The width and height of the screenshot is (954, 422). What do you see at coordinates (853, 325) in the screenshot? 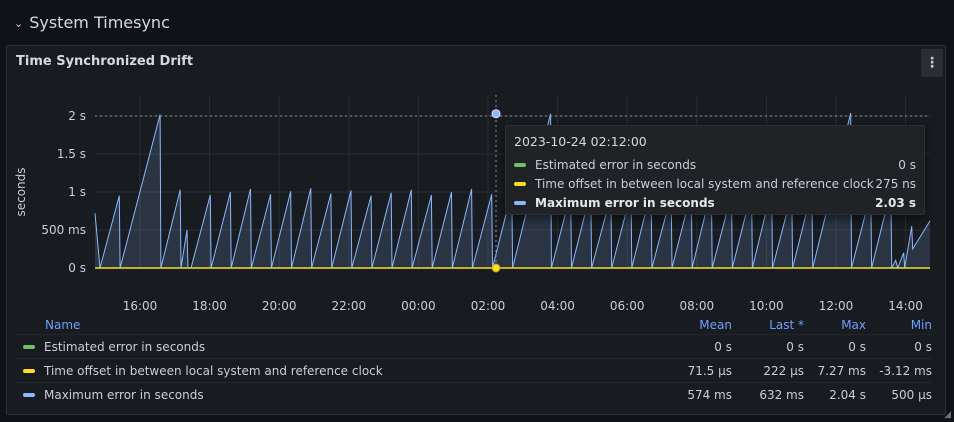
I see `legend-header-max: Max` at bounding box center [853, 325].